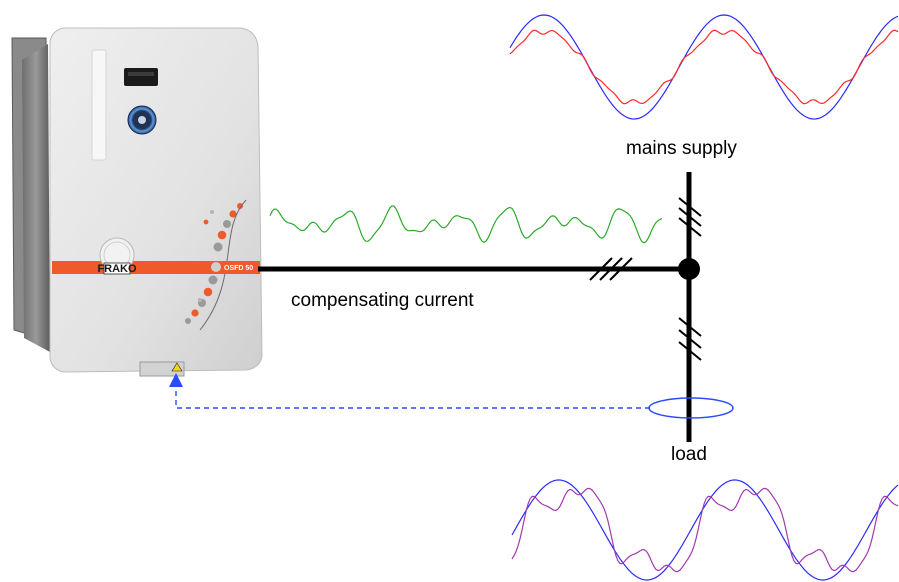  I want to click on device-decorative-dots, so click(216, 265).